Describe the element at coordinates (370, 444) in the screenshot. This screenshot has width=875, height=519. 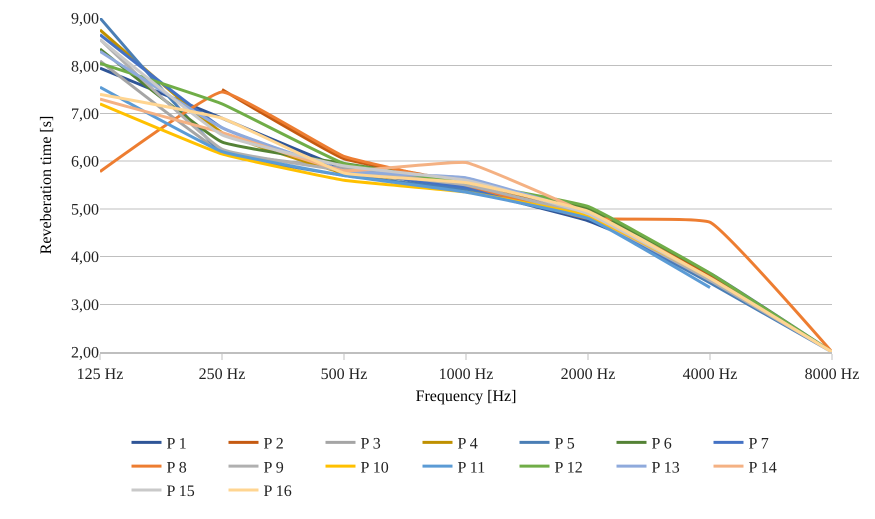
I see `legend-label: P 3` at that location.